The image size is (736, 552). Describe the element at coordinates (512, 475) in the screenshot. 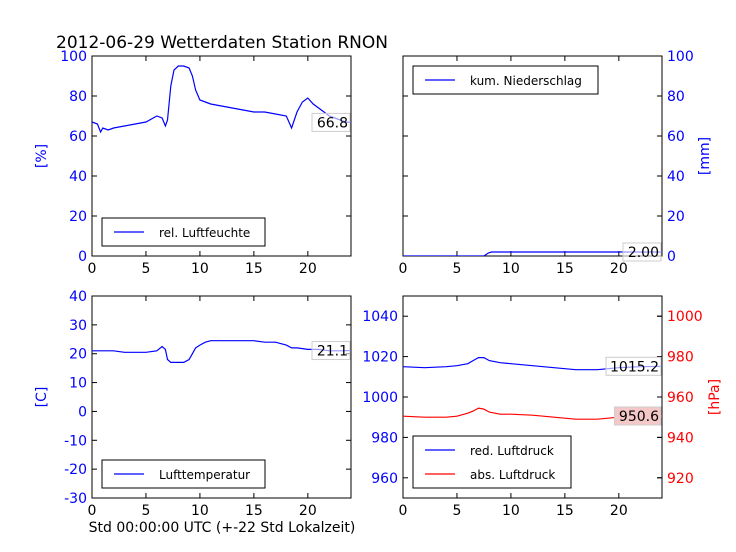

I see `legend-label: abs. Luftdruck` at that location.